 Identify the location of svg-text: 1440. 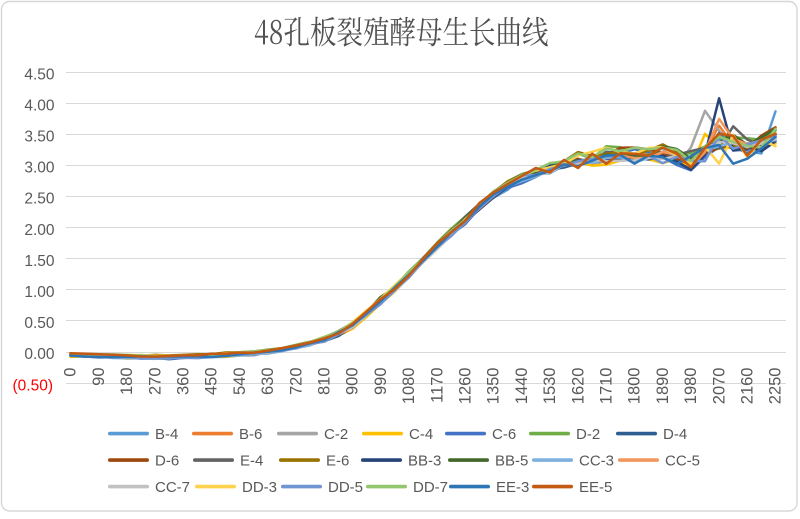
(522, 386).